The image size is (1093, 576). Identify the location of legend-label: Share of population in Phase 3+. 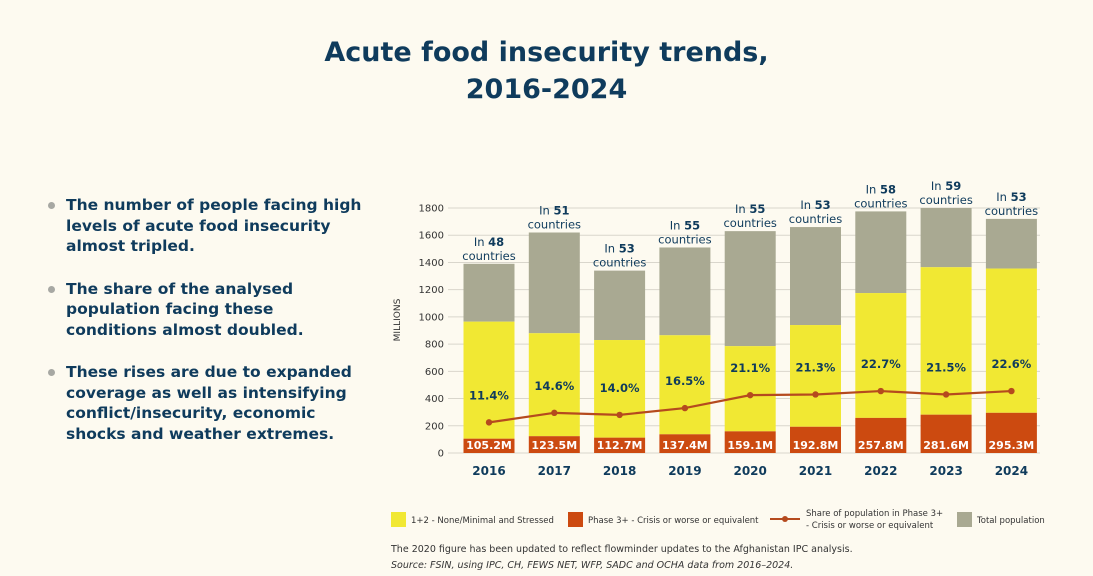
(874, 514).